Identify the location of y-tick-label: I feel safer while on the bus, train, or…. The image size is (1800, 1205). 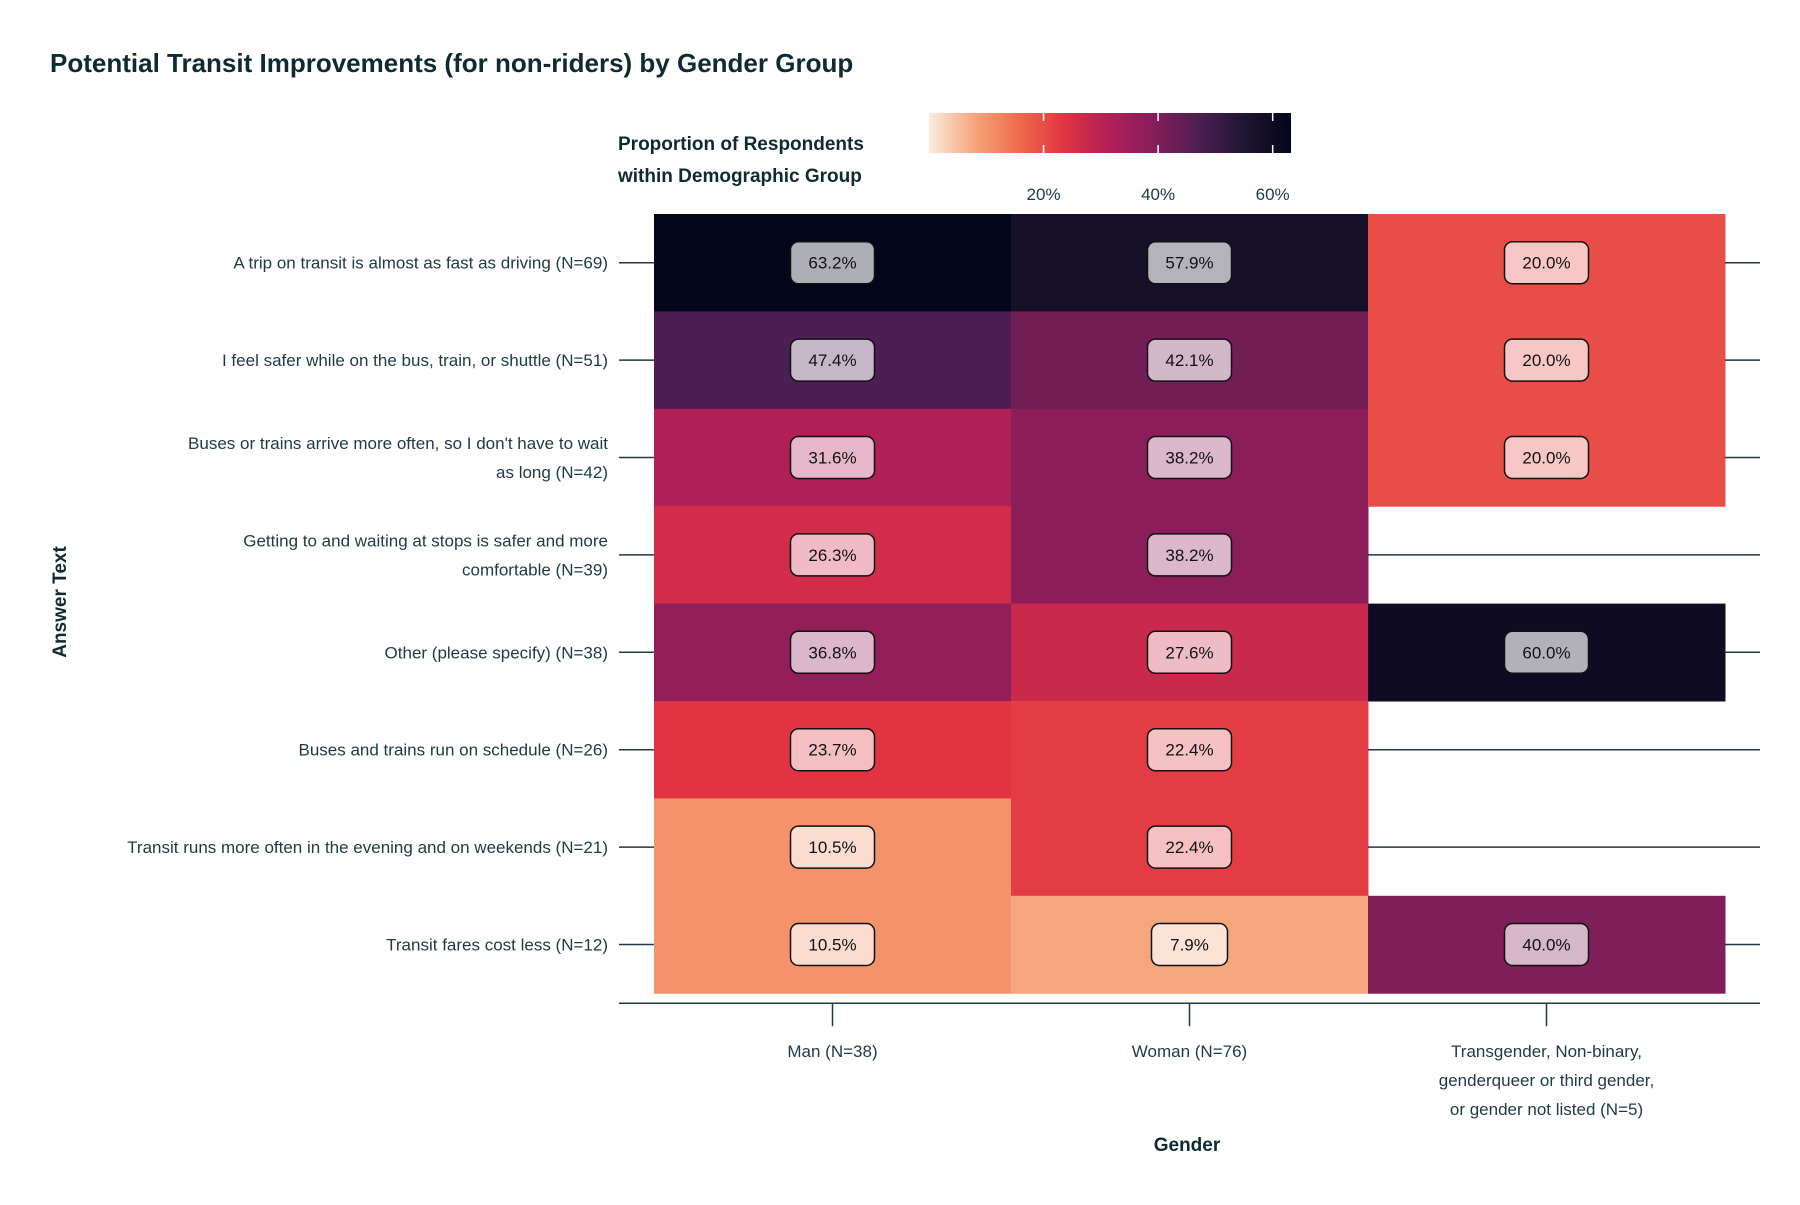
(415, 360).